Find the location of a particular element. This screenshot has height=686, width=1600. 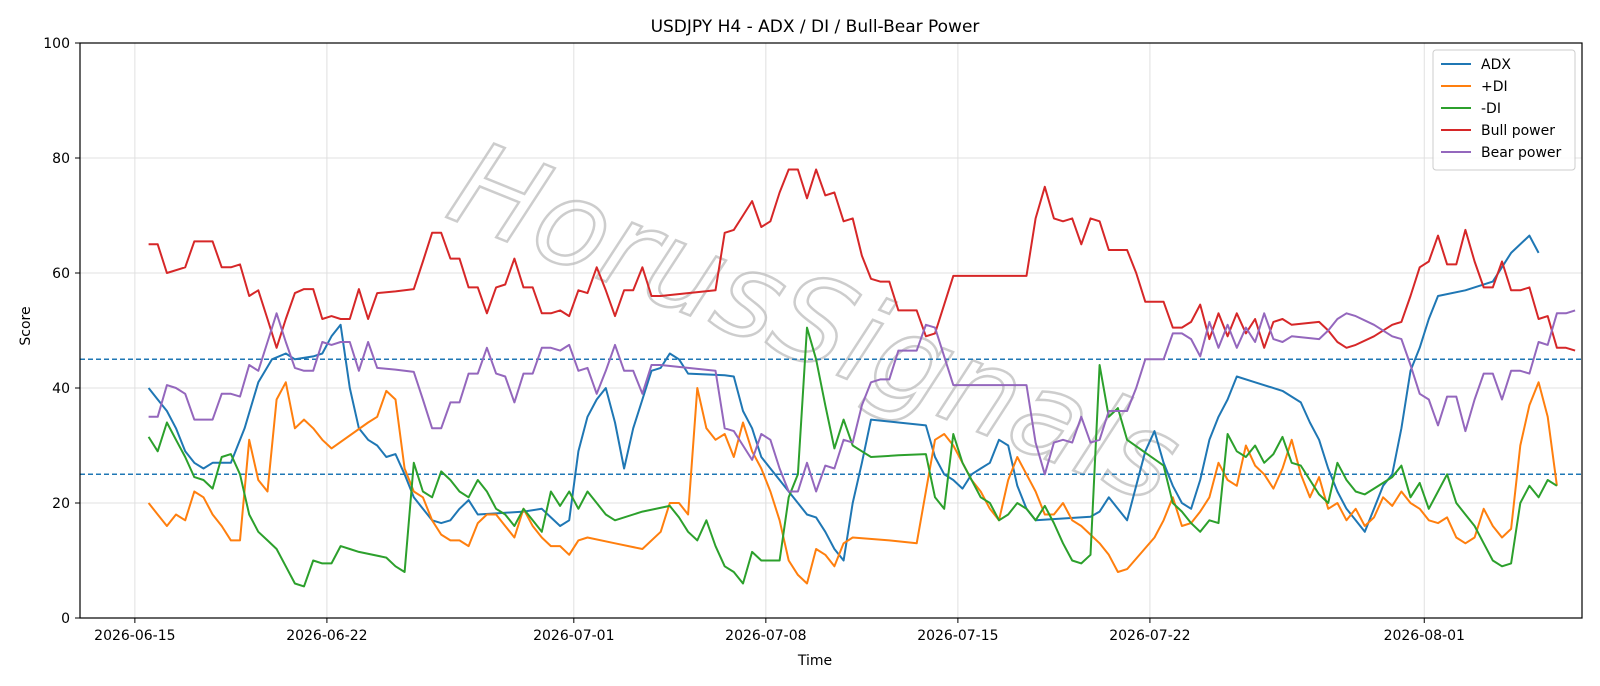

legend-label-adx: ADX is located at coordinates (1496, 65).